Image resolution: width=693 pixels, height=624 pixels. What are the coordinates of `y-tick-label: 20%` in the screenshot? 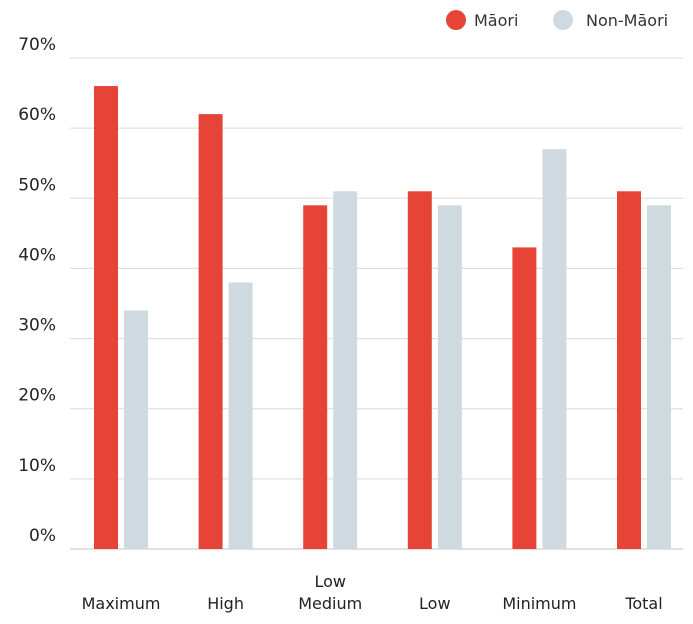 It's located at (37, 396).